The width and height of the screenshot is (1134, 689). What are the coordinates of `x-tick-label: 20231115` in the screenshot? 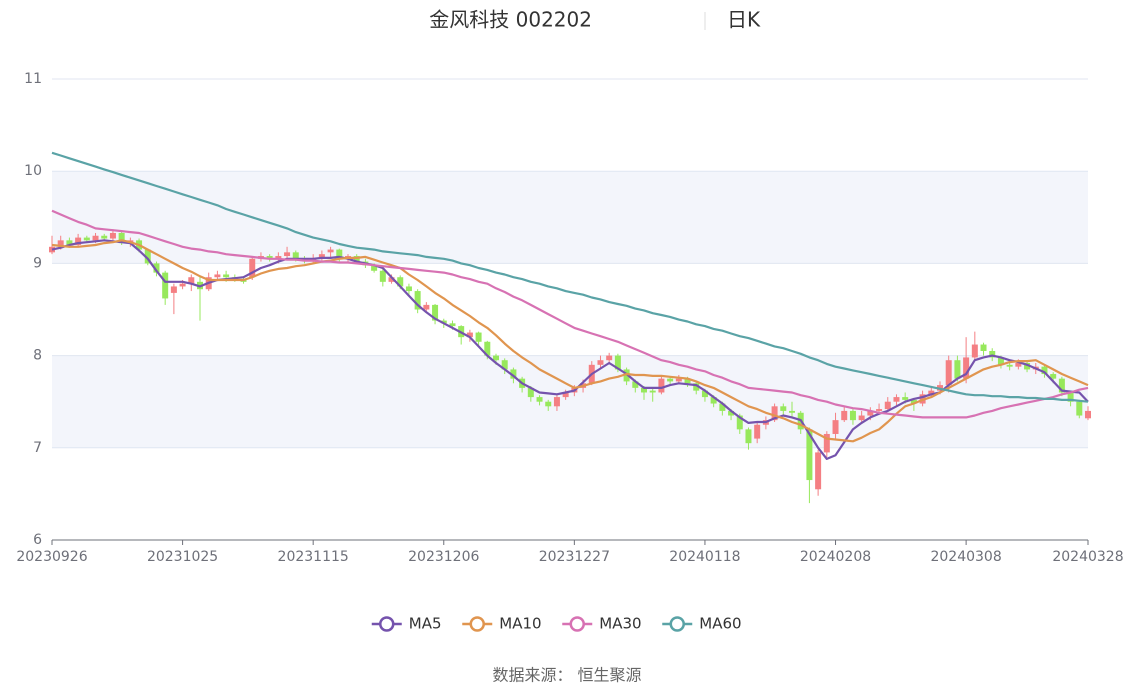 It's located at (313, 557).